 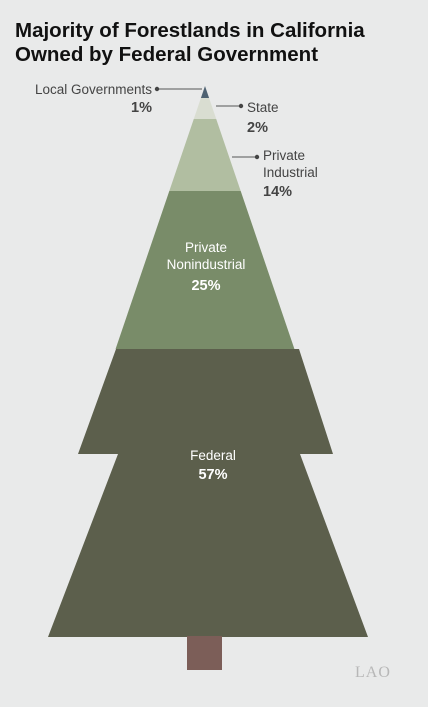 I want to click on tree-trunk, so click(x=204, y=653).